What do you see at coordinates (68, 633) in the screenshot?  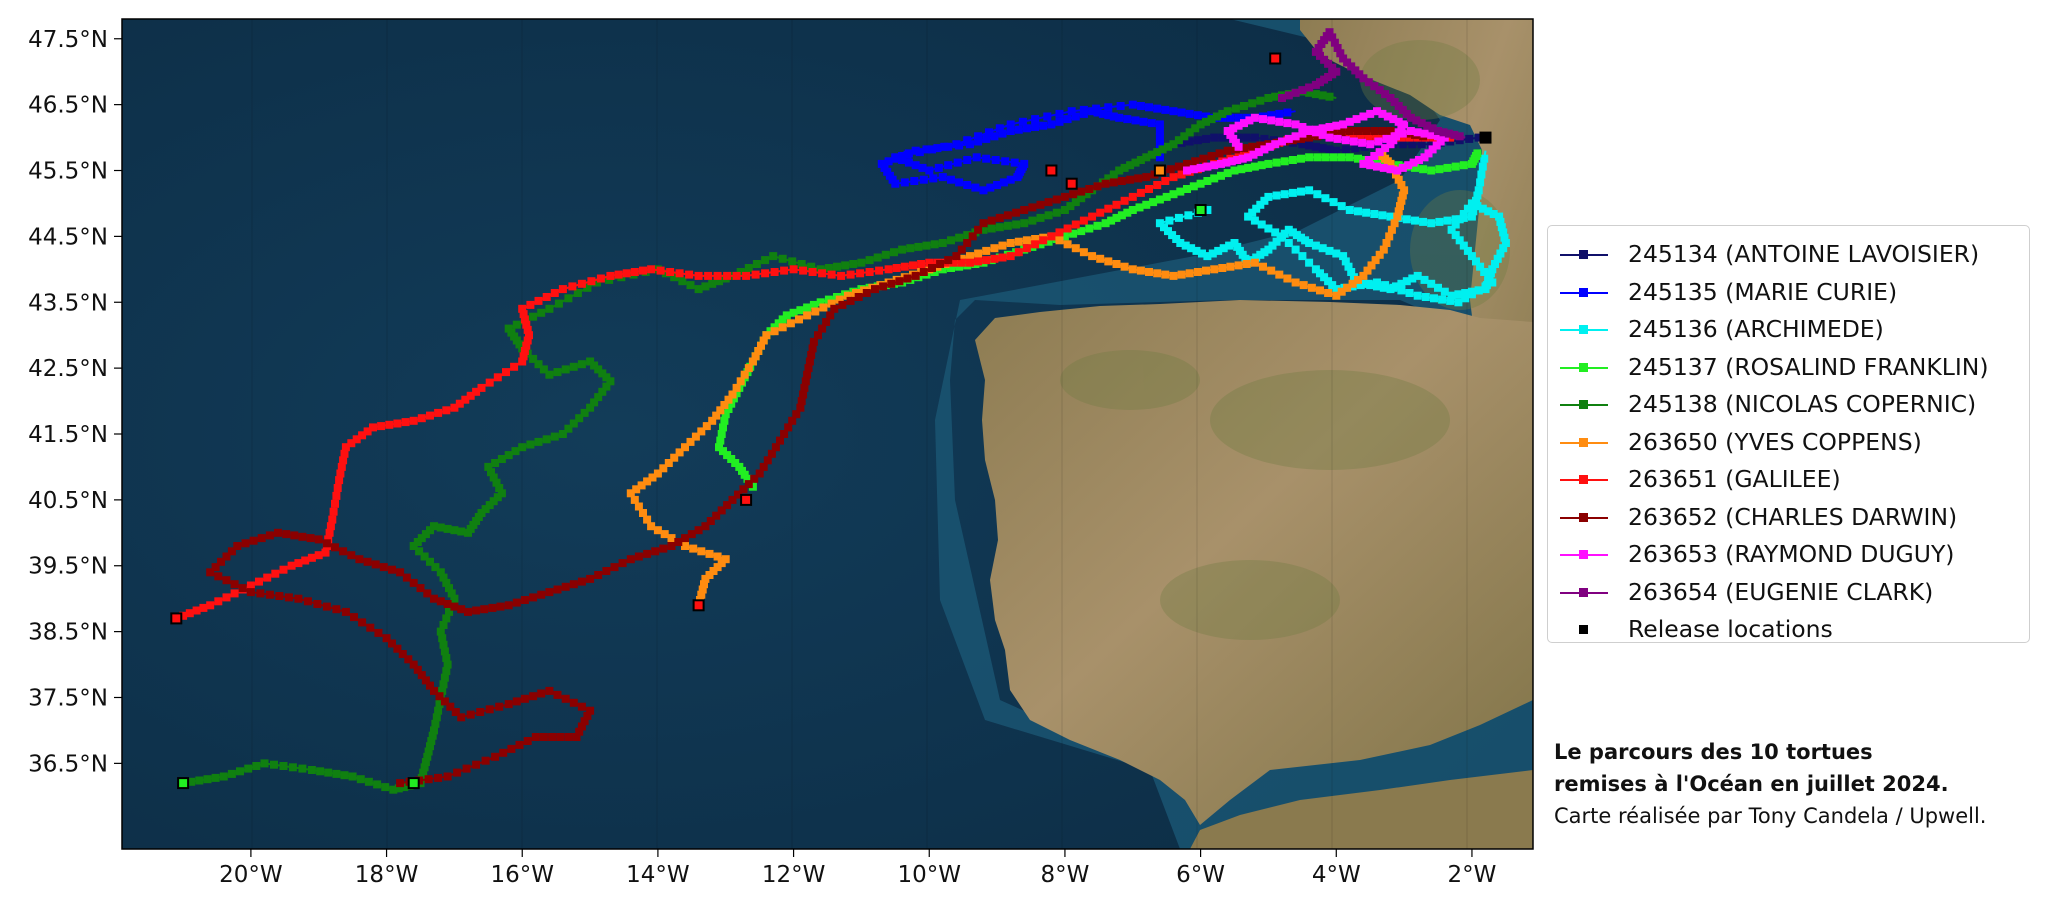 I see `y-tick-label: 38.5°N` at bounding box center [68, 633].